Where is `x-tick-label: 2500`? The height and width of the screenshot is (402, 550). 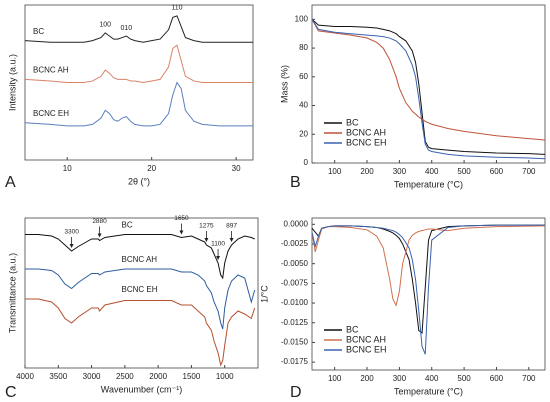 x-tick-label: 2500 is located at coordinates (125, 376).